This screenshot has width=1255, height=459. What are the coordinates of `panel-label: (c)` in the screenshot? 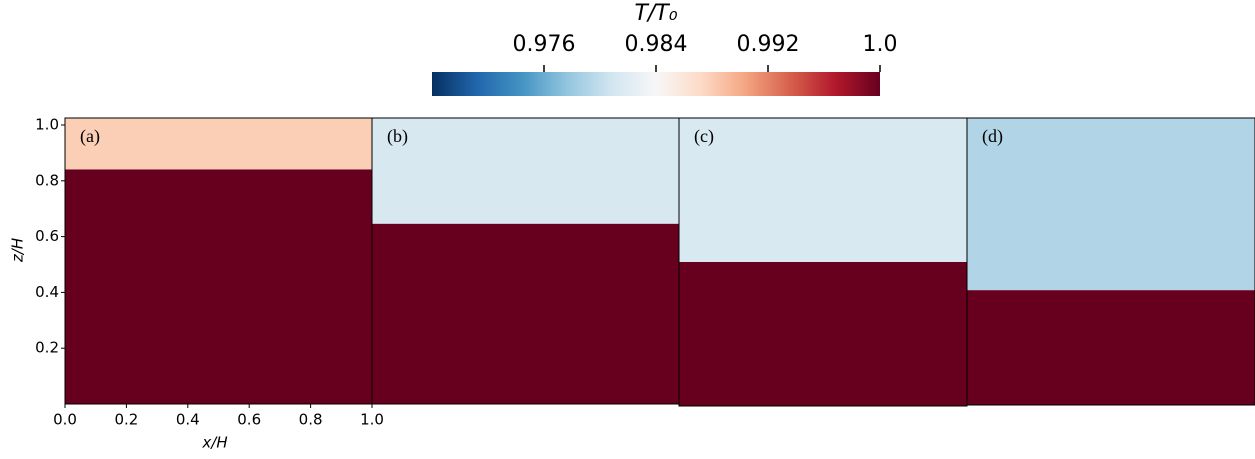 It's located at (704, 136).